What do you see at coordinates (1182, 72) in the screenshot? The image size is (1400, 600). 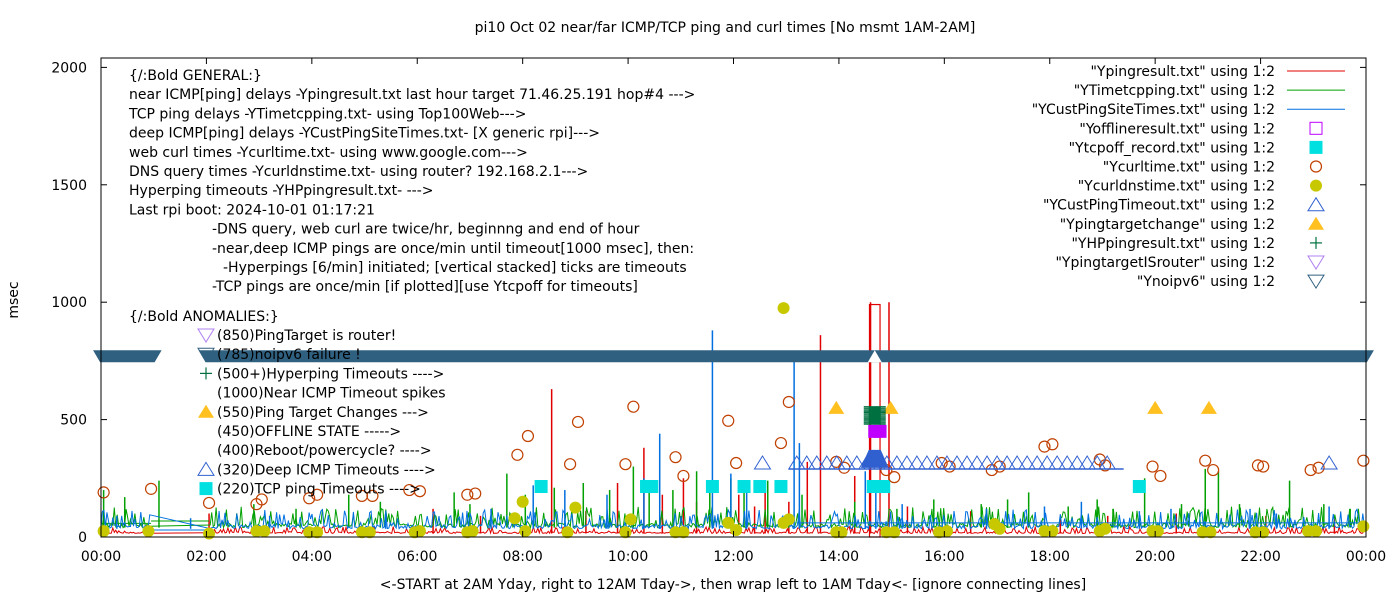 I see `legend-entry-label: "Ypingresult.txt" using 1:2` at bounding box center [1182, 72].